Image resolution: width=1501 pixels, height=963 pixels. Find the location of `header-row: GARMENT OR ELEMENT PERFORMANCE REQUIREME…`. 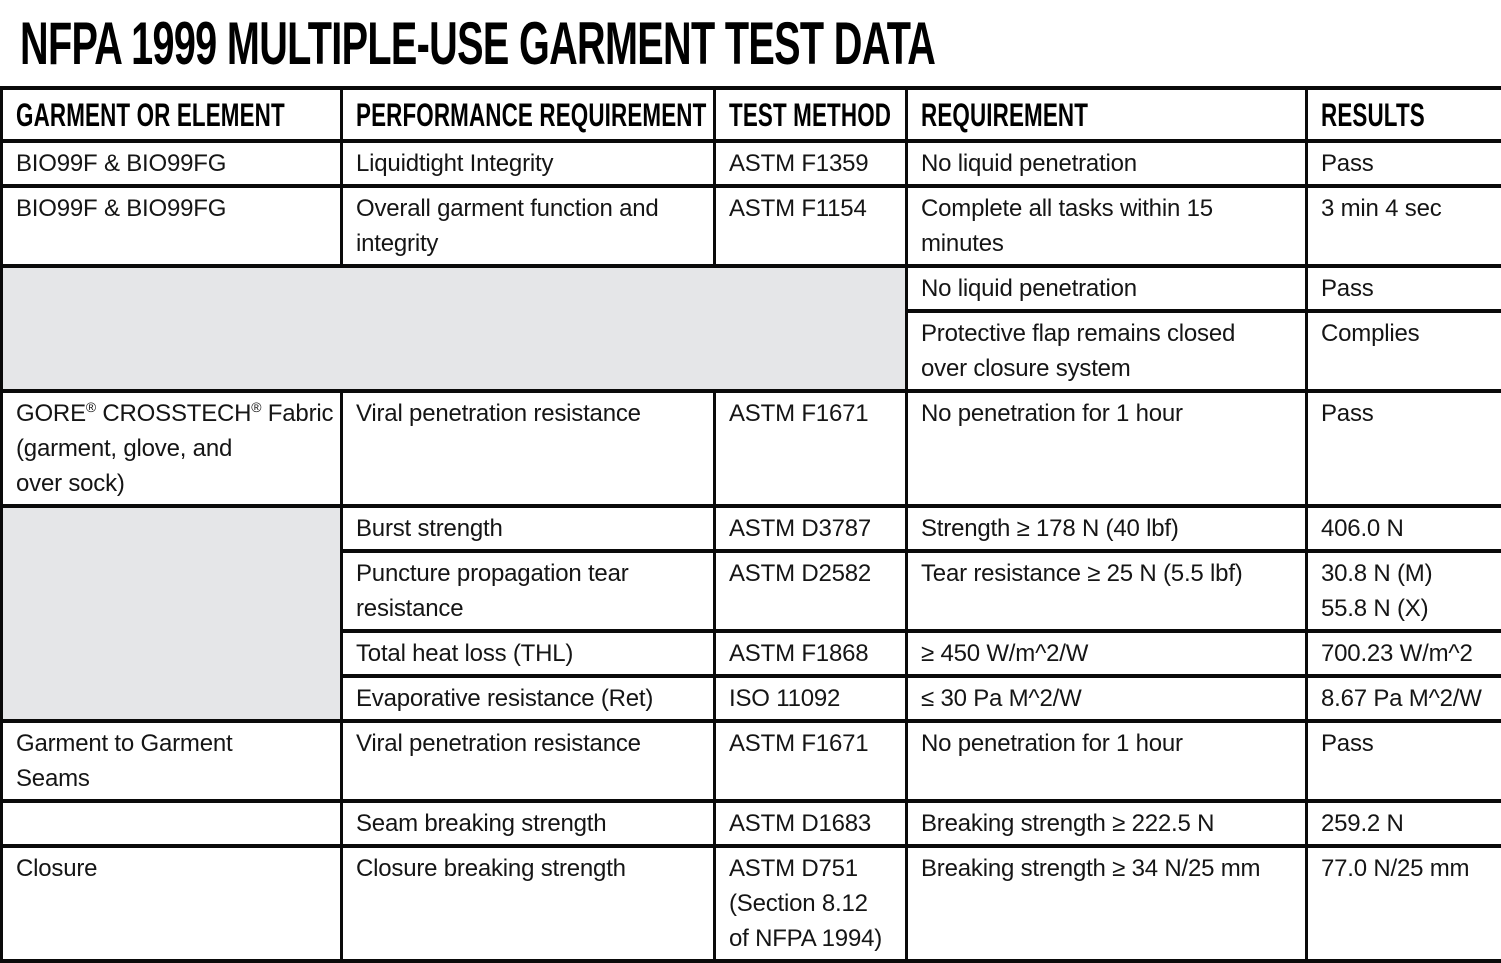

header-row: GARMENT OR ELEMENT PERFORMANCE REQUIREME… is located at coordinates (751, 114).